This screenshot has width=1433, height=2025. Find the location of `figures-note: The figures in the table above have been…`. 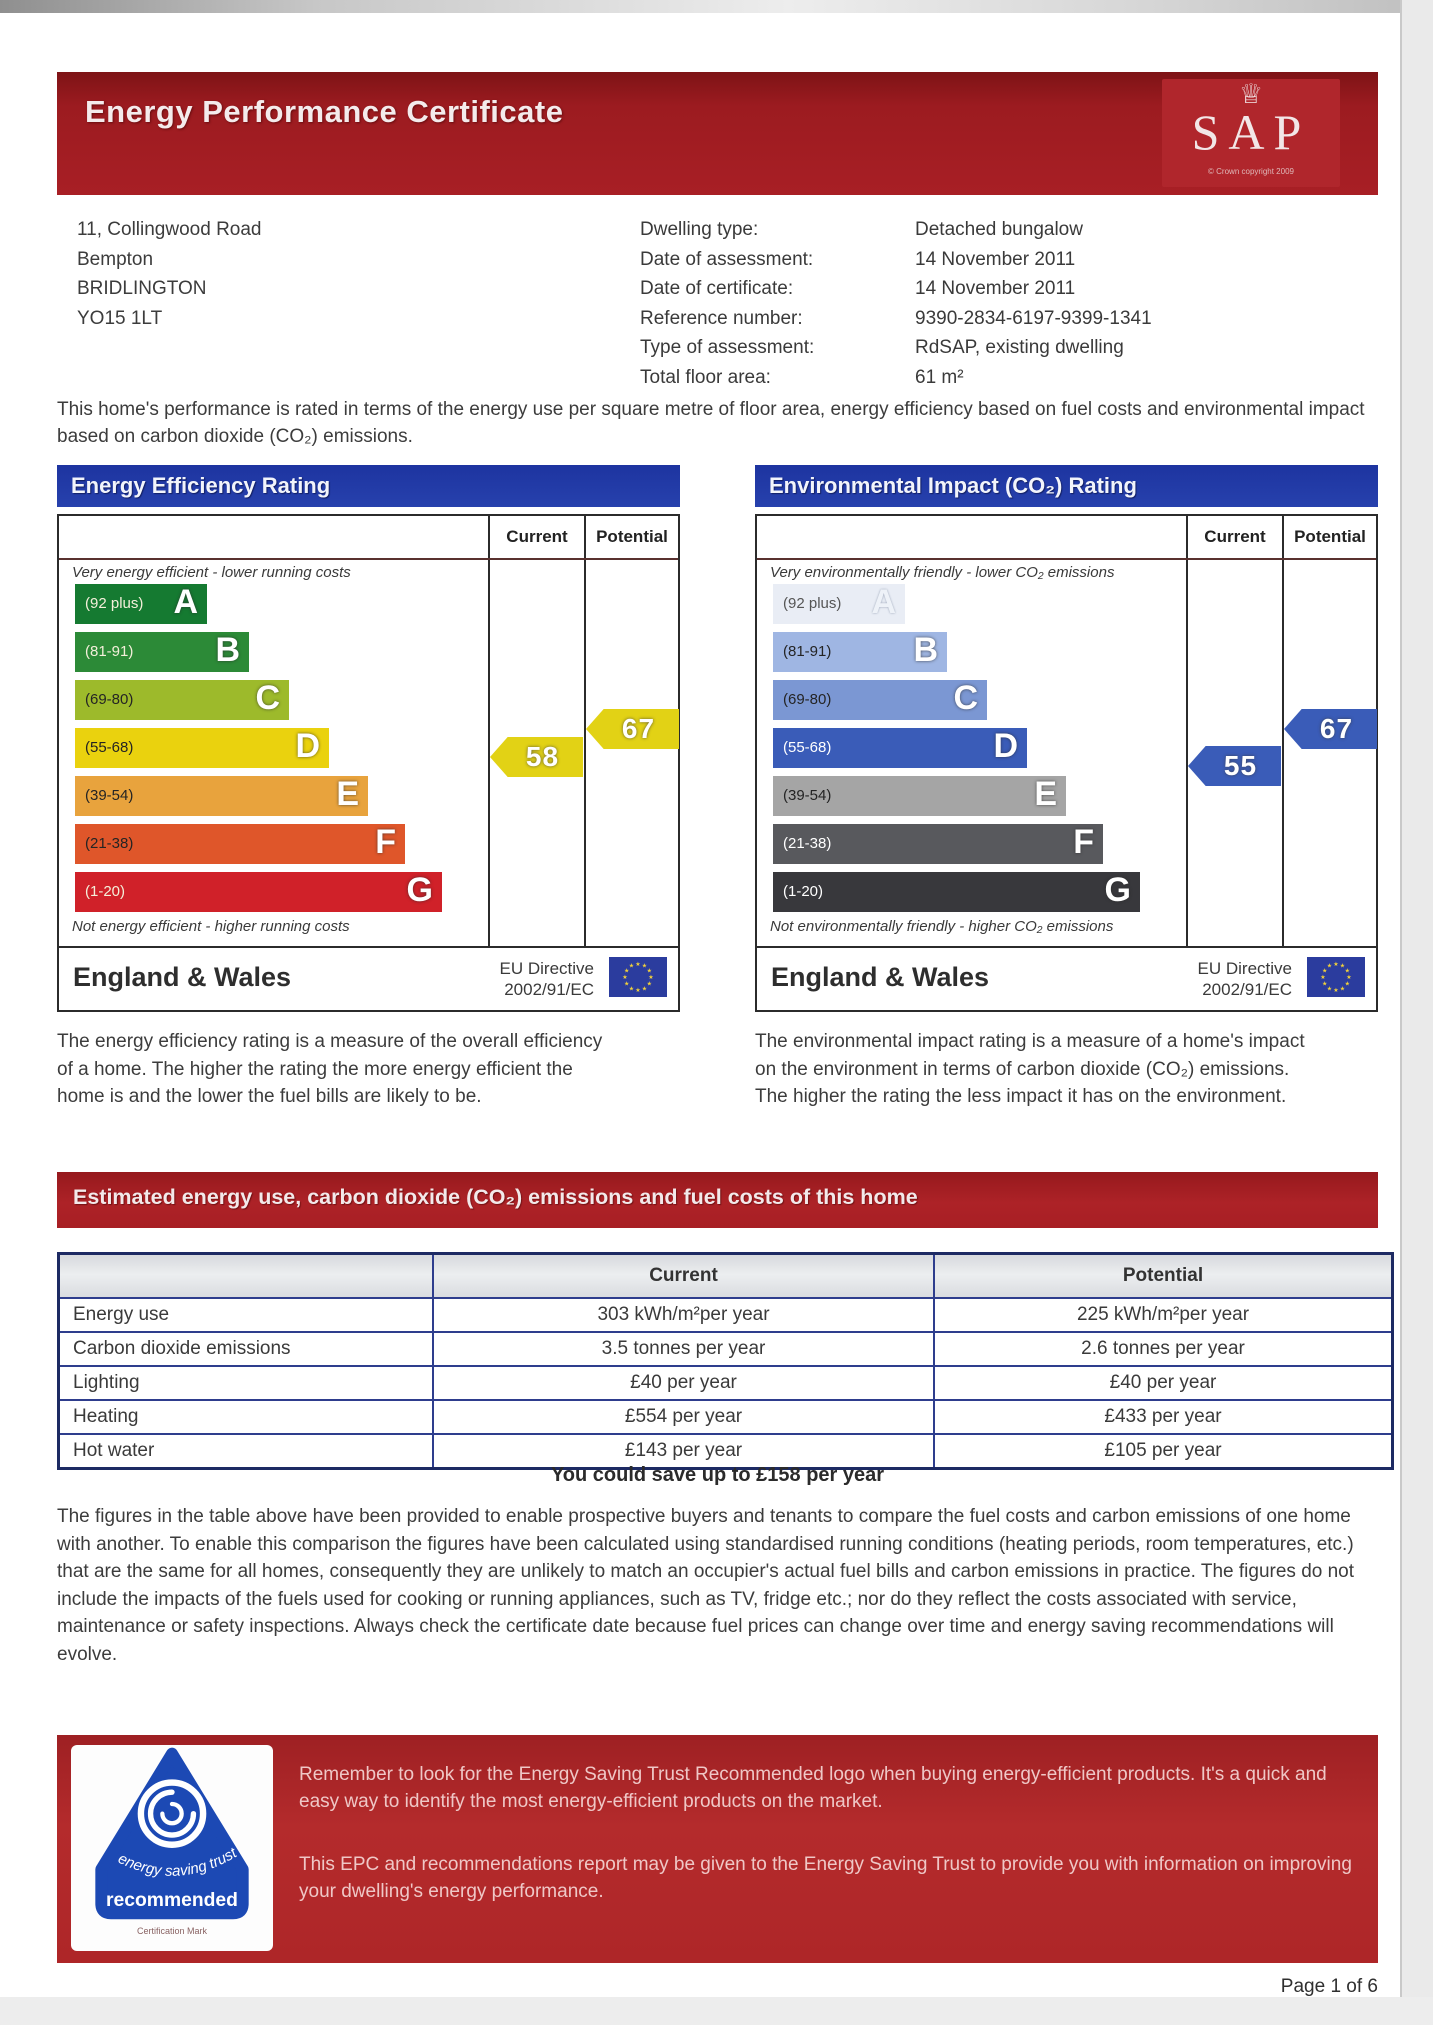

figures-note: The figures in the table above have been… is located at coordinates (706, 1585).